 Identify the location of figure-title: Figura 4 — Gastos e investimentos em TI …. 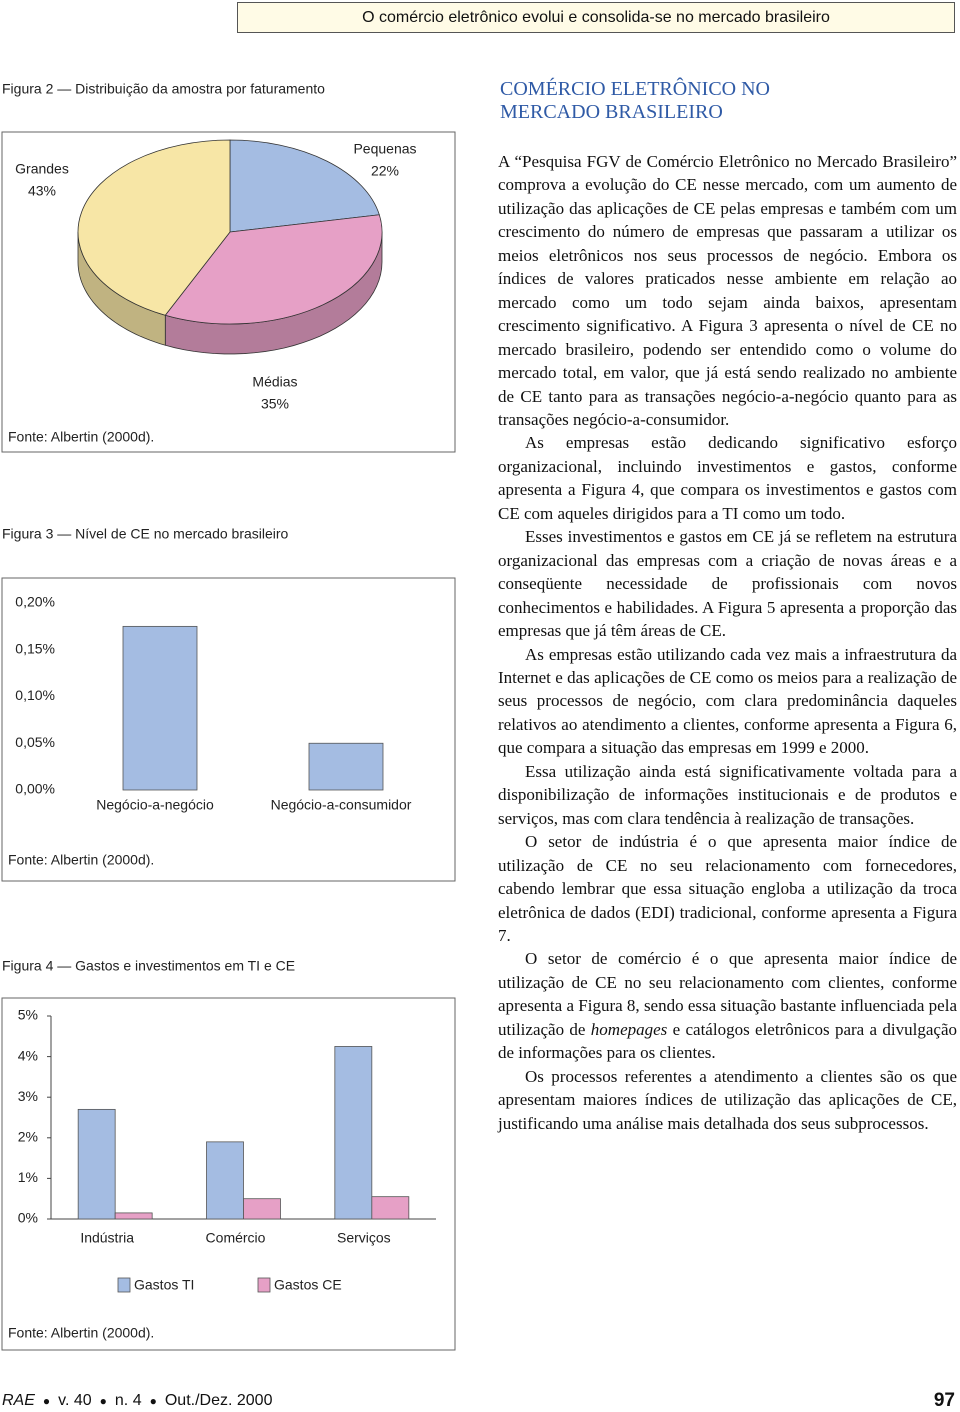
(148, 966).